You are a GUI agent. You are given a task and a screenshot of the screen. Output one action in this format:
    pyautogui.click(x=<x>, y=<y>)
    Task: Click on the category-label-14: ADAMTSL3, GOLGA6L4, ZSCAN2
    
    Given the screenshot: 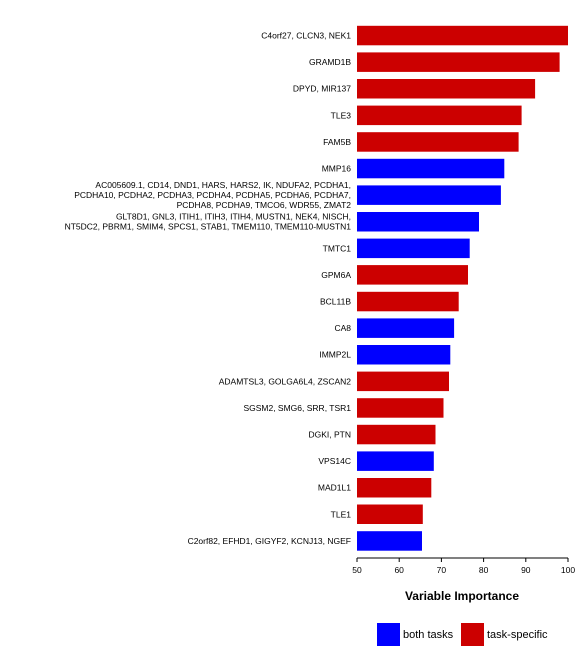 What is the action you would take?
    pyautogui.click(x=285, y=381)
    